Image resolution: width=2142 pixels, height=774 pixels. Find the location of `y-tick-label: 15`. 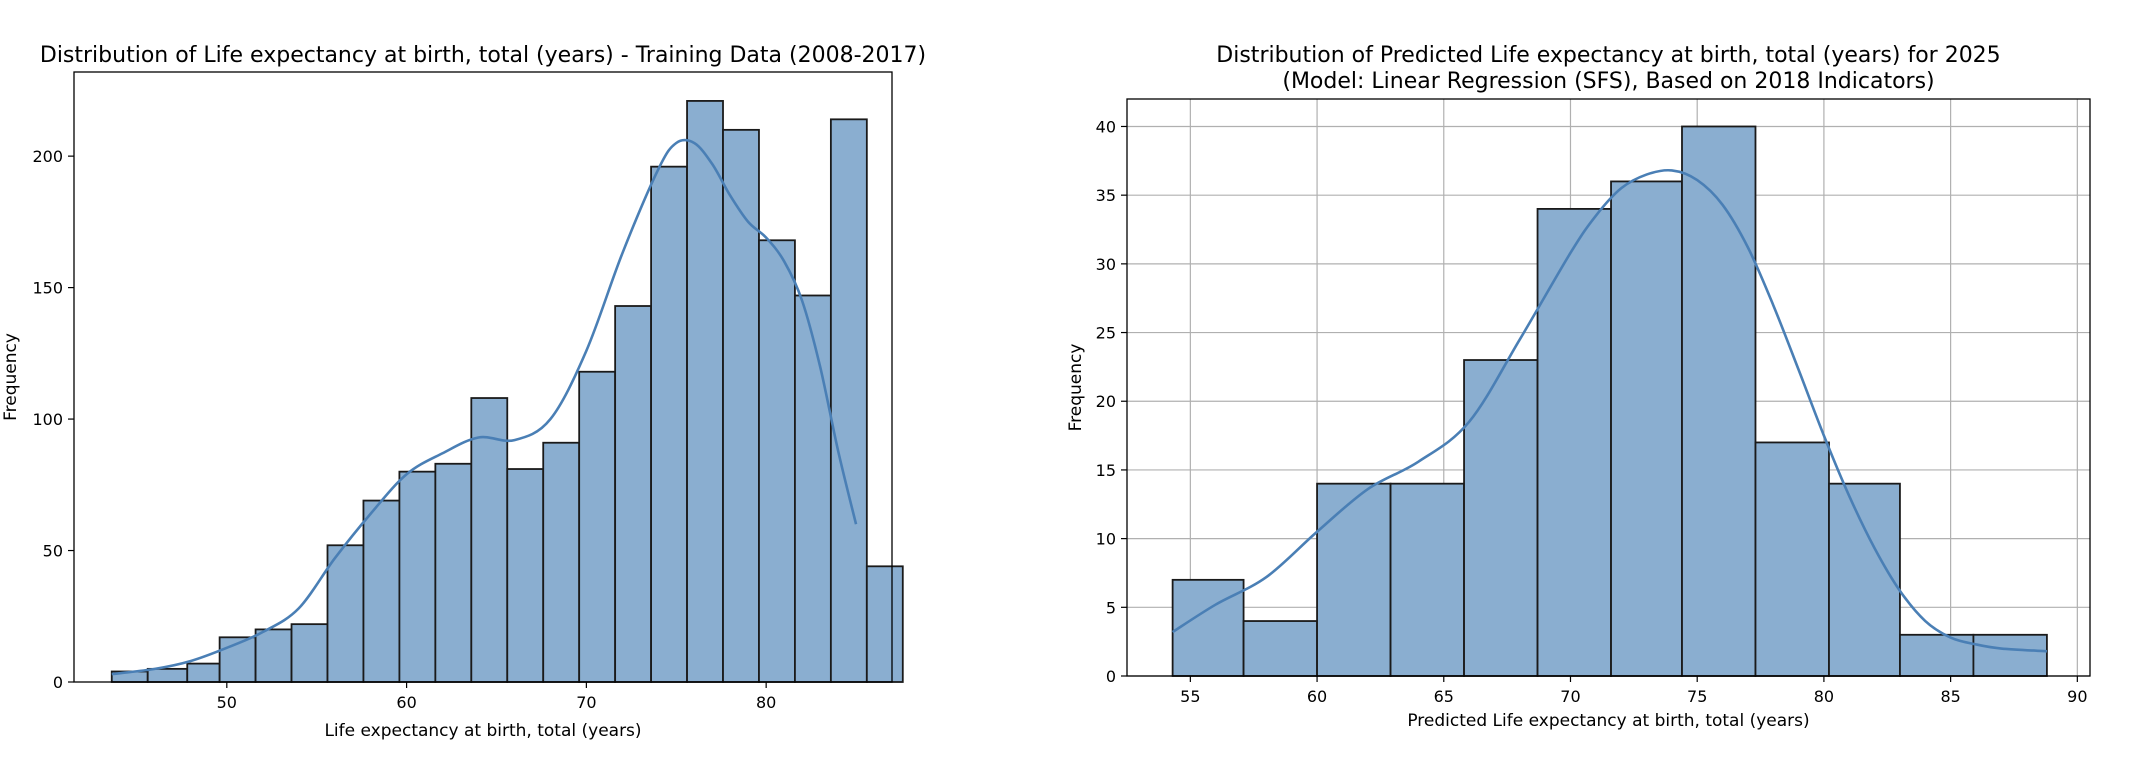

y-tick-label: 15 is located at coordinates (1106, 470).